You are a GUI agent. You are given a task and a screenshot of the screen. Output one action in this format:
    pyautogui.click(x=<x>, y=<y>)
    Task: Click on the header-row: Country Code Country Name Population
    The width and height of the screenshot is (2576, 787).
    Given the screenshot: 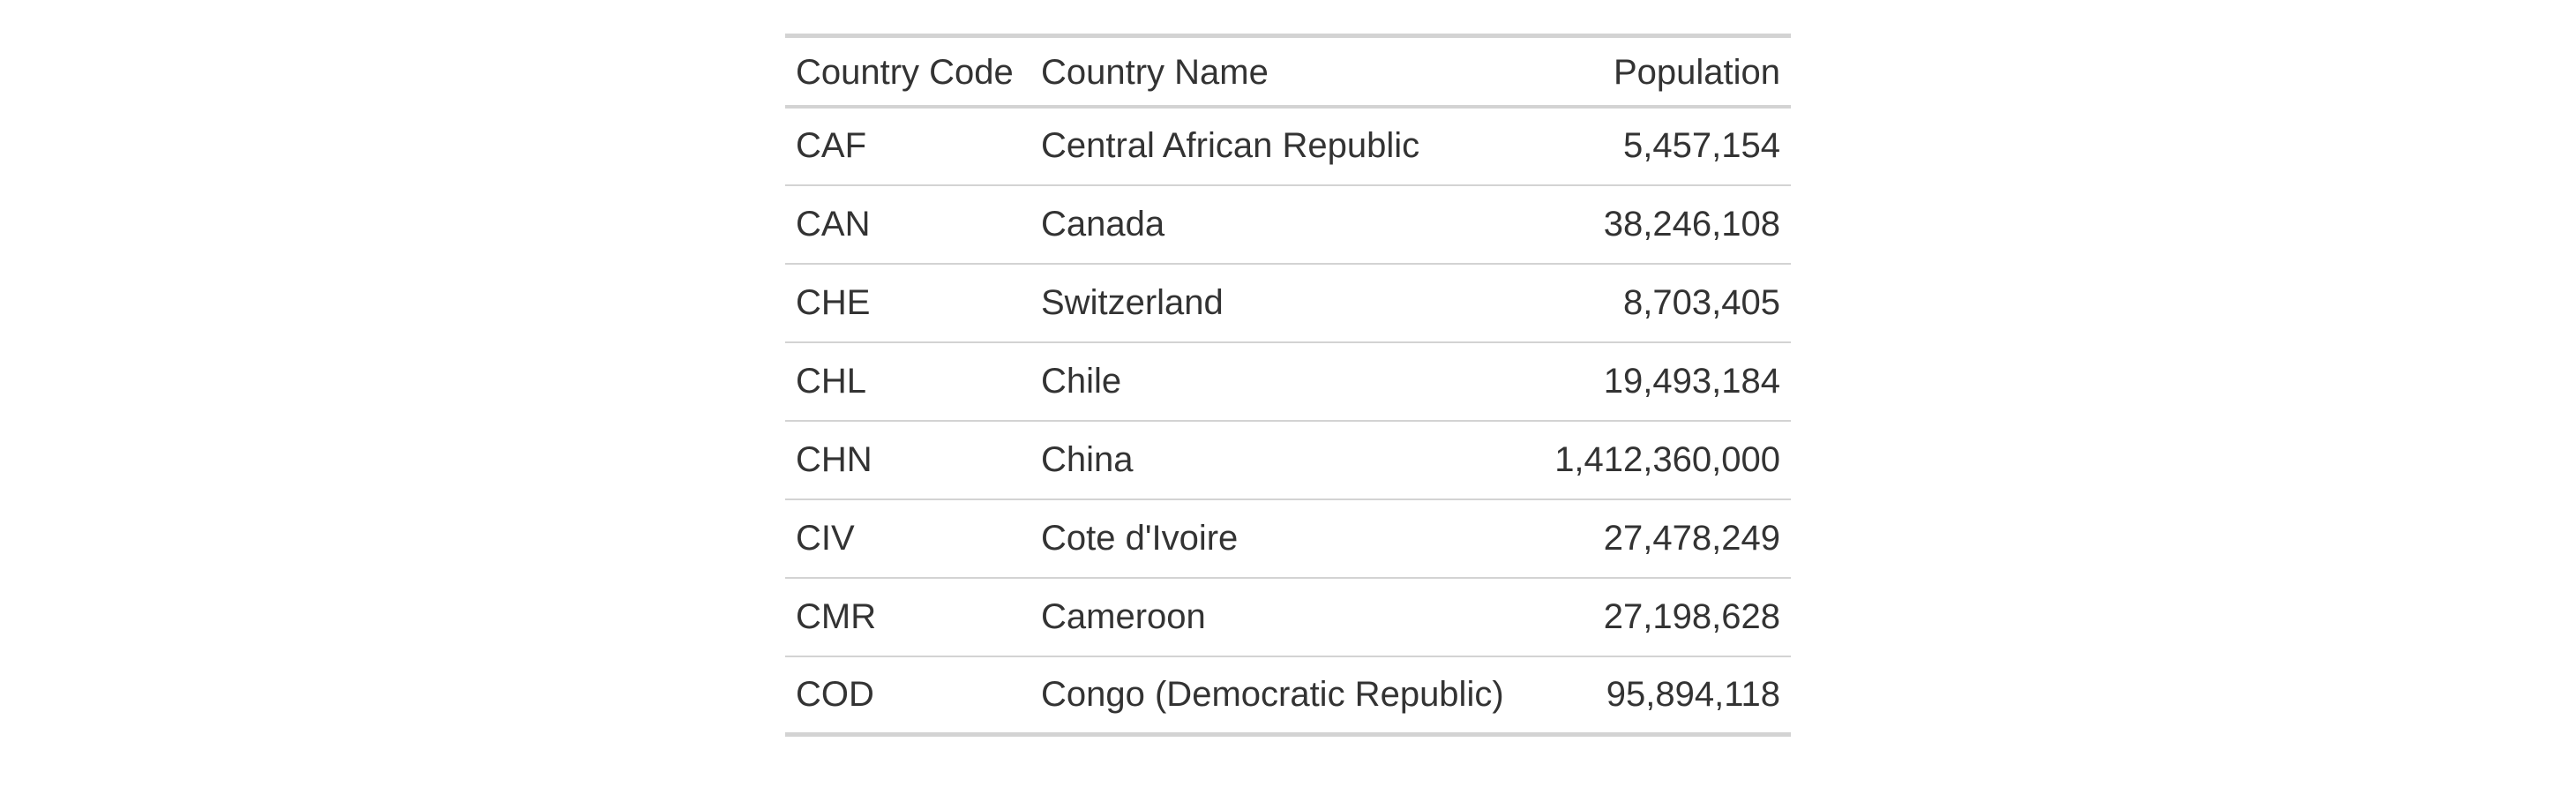 What is the action you would take?
    pyautogui.click(x=1288, y=72)
    